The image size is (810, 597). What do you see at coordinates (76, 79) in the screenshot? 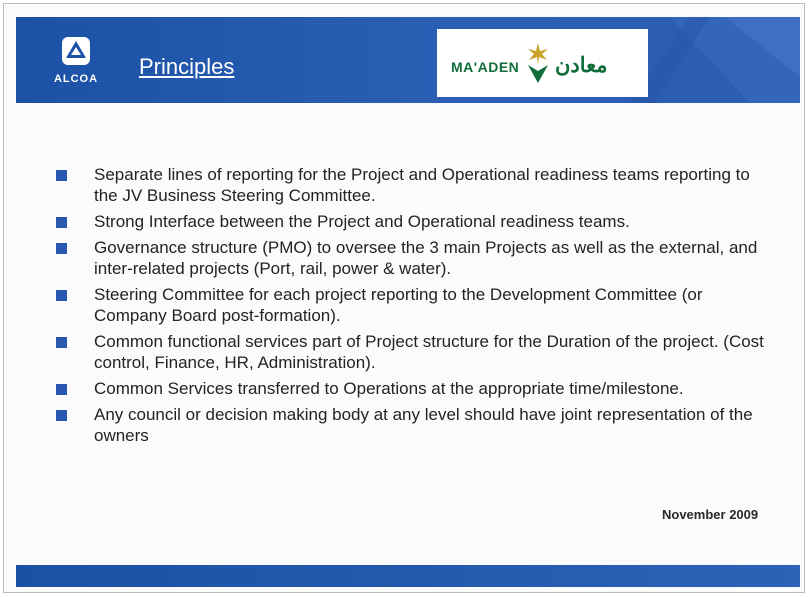
I see `alcoa-logo-text: ALCOA` at bounding box center [76, 79].